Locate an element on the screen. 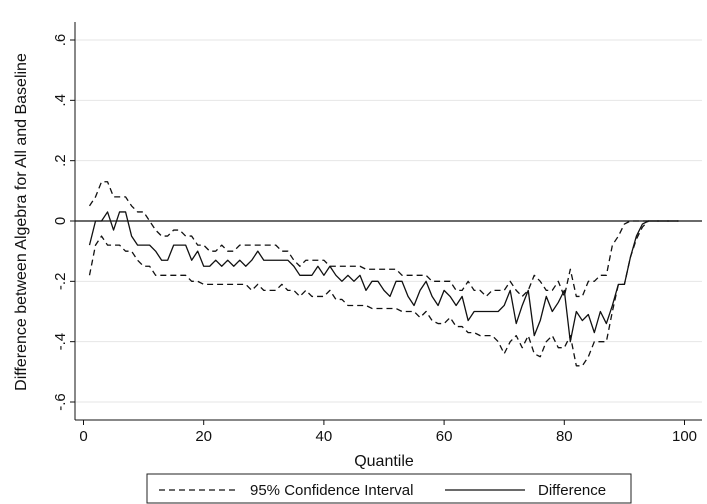 This screenshot has height=504, width=707. x-tick-label-1: 20 is located at coordinates (203, 436).